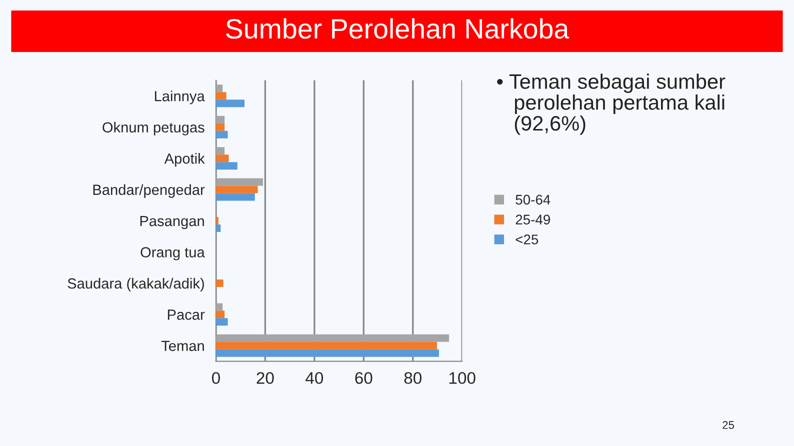 Image resolution: width=794 pixels, height=446 pixels. What do you see at coordinates (179, 97) in the screenshot?
I see `y-tick-label: Lainnya` at bounding box center [179, 97].